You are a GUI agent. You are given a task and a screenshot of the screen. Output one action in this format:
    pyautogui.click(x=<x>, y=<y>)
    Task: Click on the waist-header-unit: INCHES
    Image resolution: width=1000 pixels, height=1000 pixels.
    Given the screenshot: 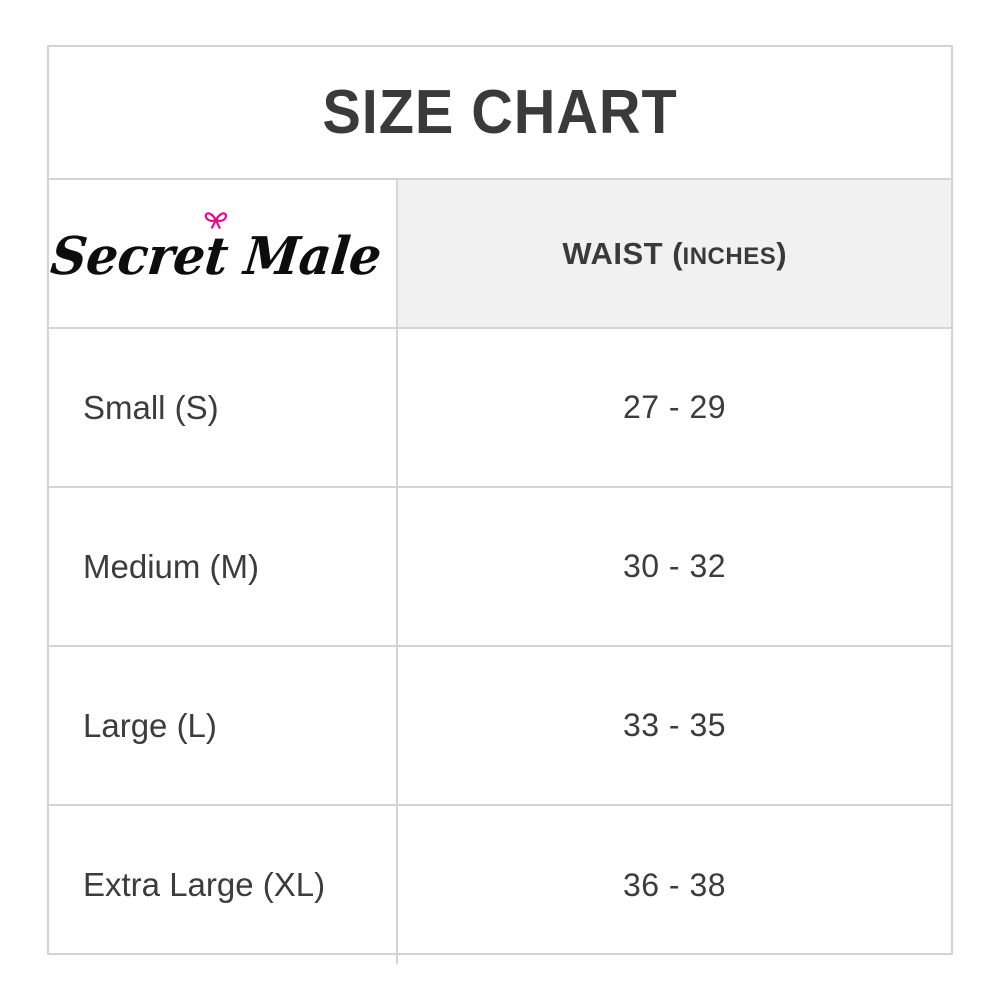 What is the action you would take?
    pyautogui.click(x=729, y=256)
    